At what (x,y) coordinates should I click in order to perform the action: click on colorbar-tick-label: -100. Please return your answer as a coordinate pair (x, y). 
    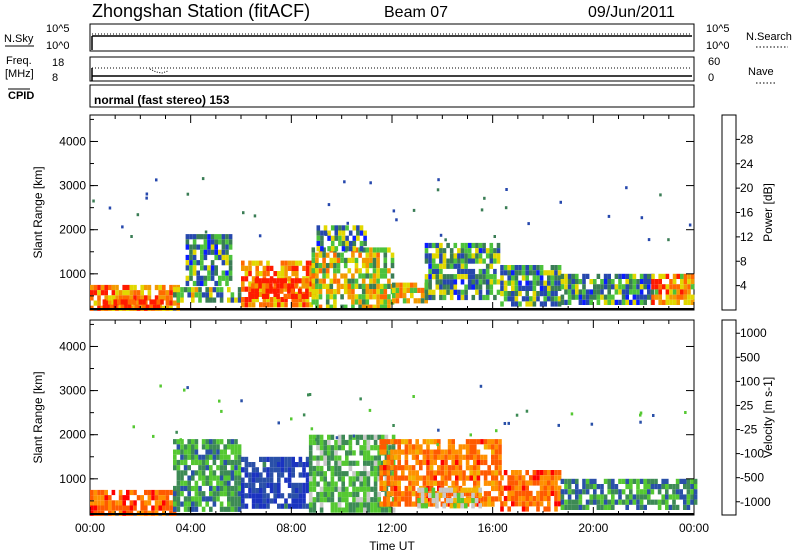
    Looking at the image, I should click on (752, 454).